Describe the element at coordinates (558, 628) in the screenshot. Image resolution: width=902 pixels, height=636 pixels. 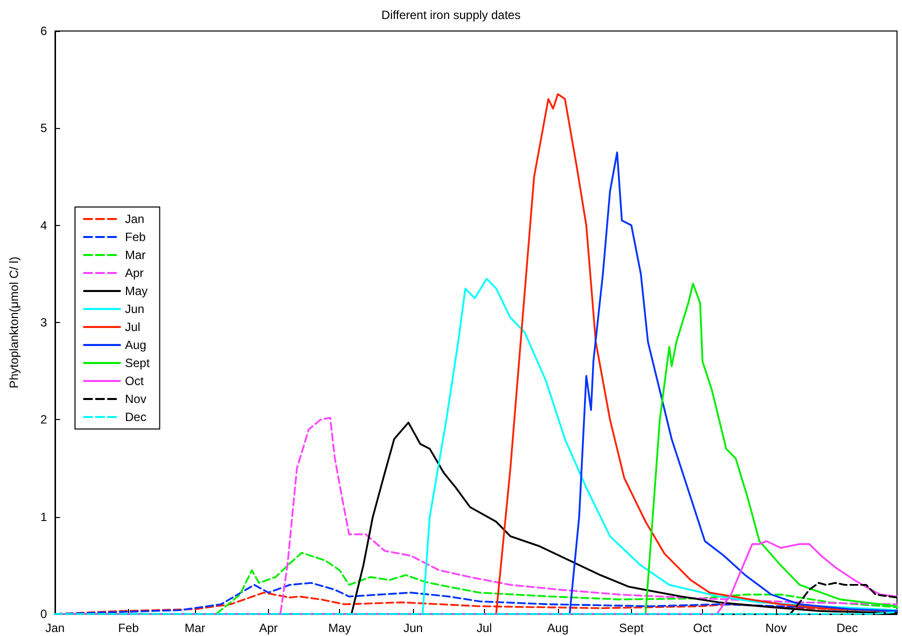
I see `x-tick-label: Aug` at that location.